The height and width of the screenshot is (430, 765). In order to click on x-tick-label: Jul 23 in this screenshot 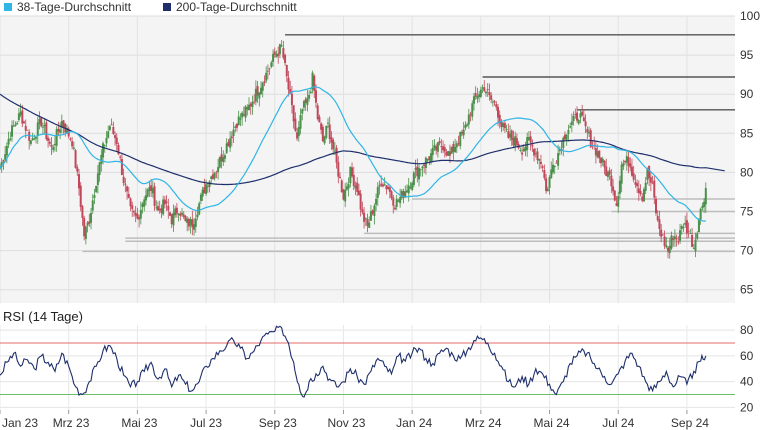, I will do `click(206, 423)`.